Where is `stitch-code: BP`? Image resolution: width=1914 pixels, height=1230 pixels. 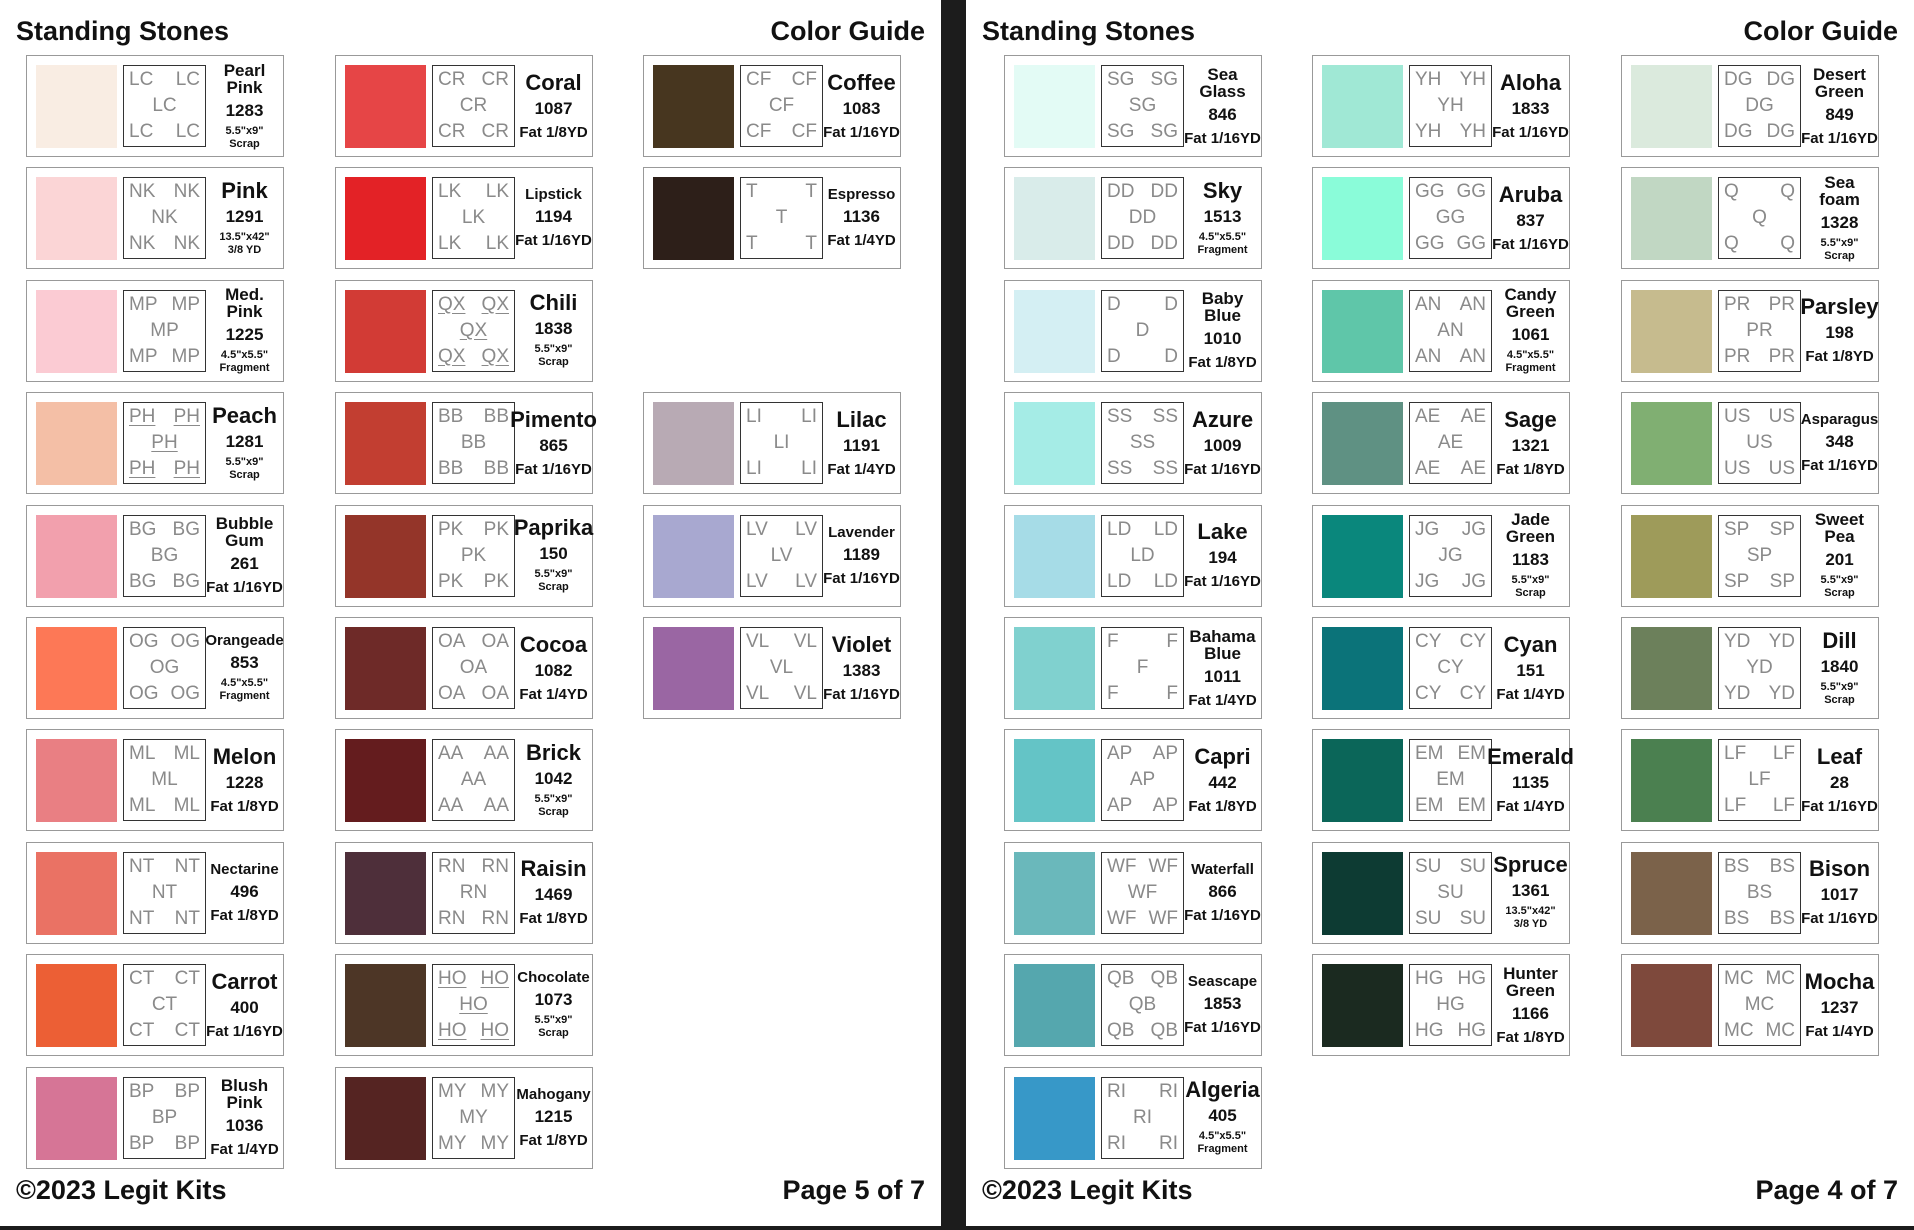 stitch-code: BP is located at coordinates (187, 1143).